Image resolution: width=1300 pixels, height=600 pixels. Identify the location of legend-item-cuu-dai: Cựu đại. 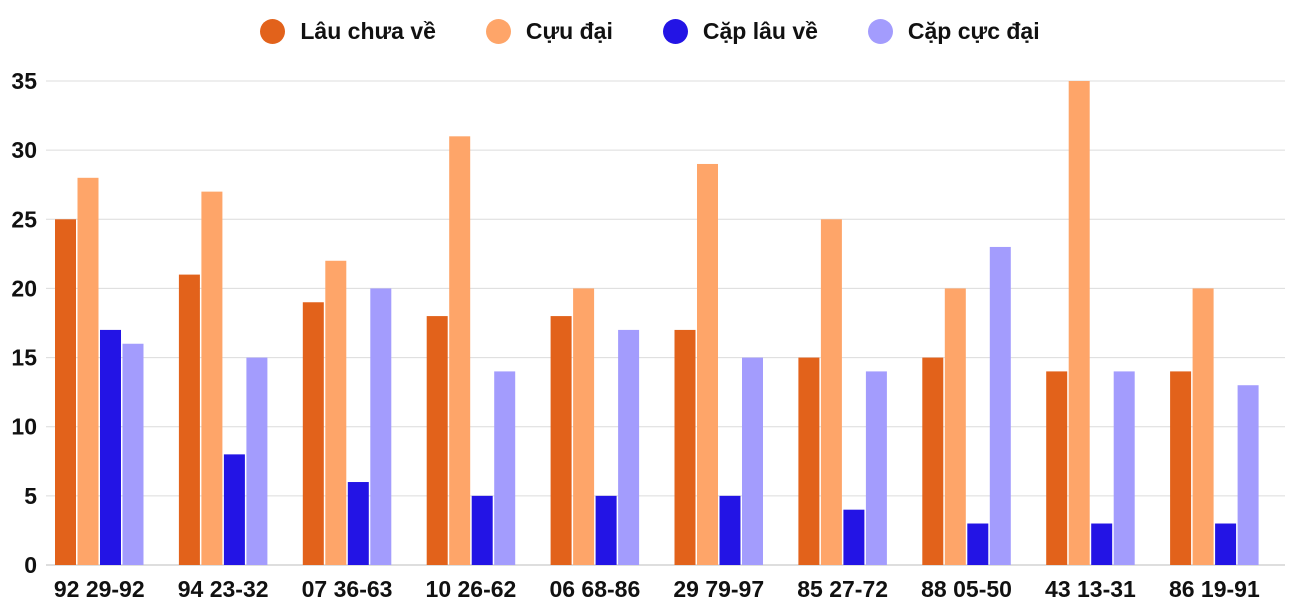
(549, 31).